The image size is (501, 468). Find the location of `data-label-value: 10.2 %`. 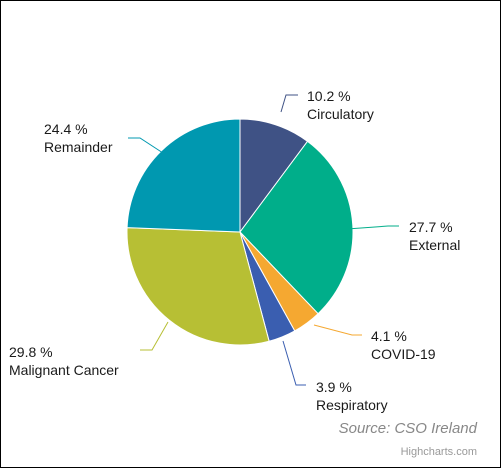

data-label-value: 10.2 % is located at coordinates (329, 96).